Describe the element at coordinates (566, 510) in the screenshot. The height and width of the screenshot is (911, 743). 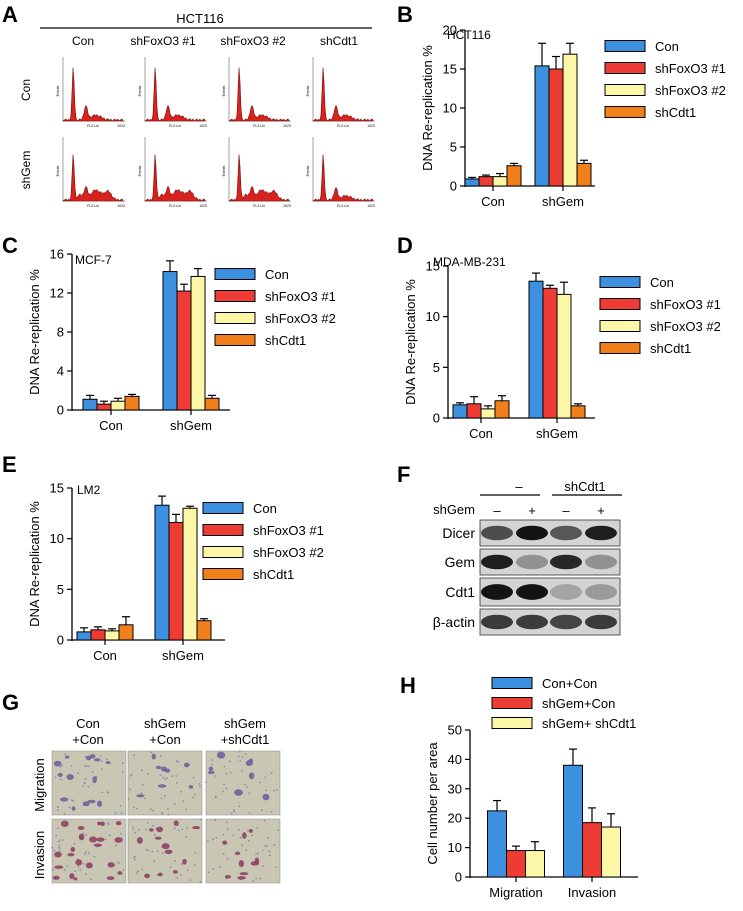
I see `blot-lane-sign-3: –` at that location.